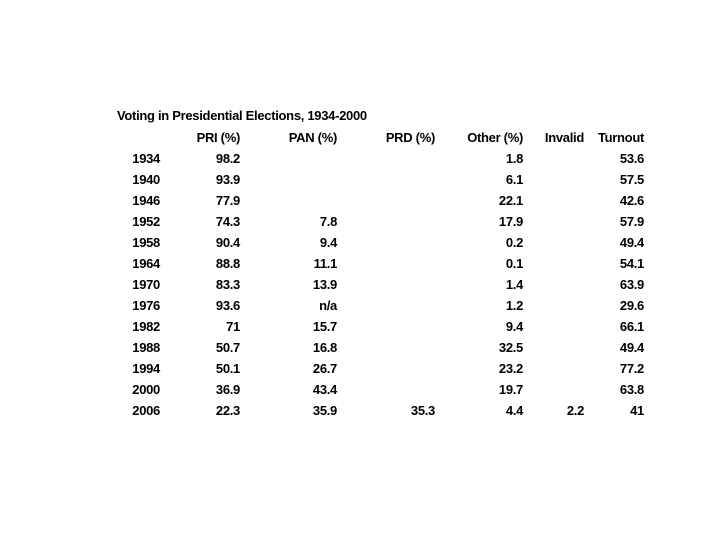 The image size is (720, 540). Describe the element at coordinates (146, 347) in the screenshot. I see `year-cell: 1988` at that location.